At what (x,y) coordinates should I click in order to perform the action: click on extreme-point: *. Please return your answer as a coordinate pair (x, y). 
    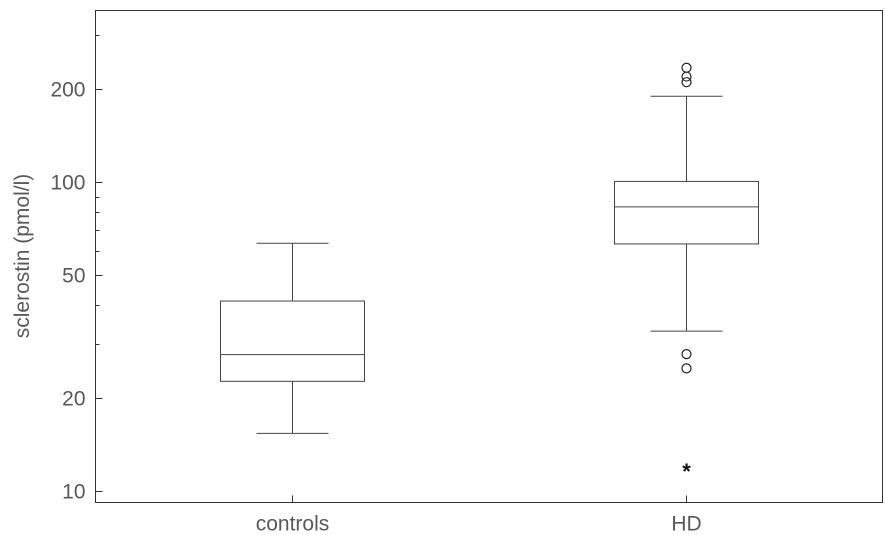
    Looking at the image, I should click on (686, 471).